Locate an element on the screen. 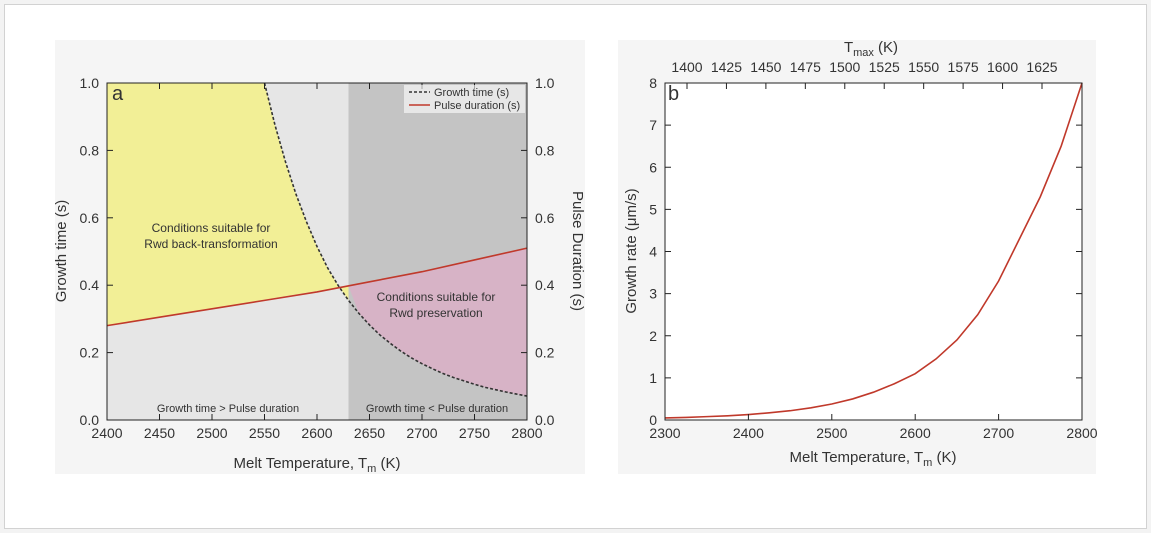  y-tick-label: 1 is located at coordinates (653, 378).